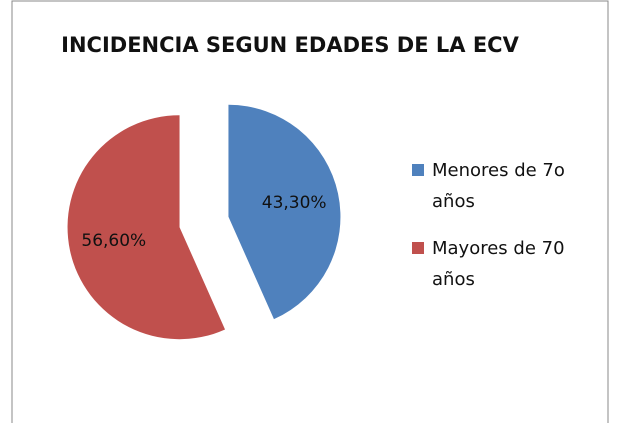 This screenshot has width=622, height=423. I want to click on legend-item: Menores de 7o años, so click(507, 186).